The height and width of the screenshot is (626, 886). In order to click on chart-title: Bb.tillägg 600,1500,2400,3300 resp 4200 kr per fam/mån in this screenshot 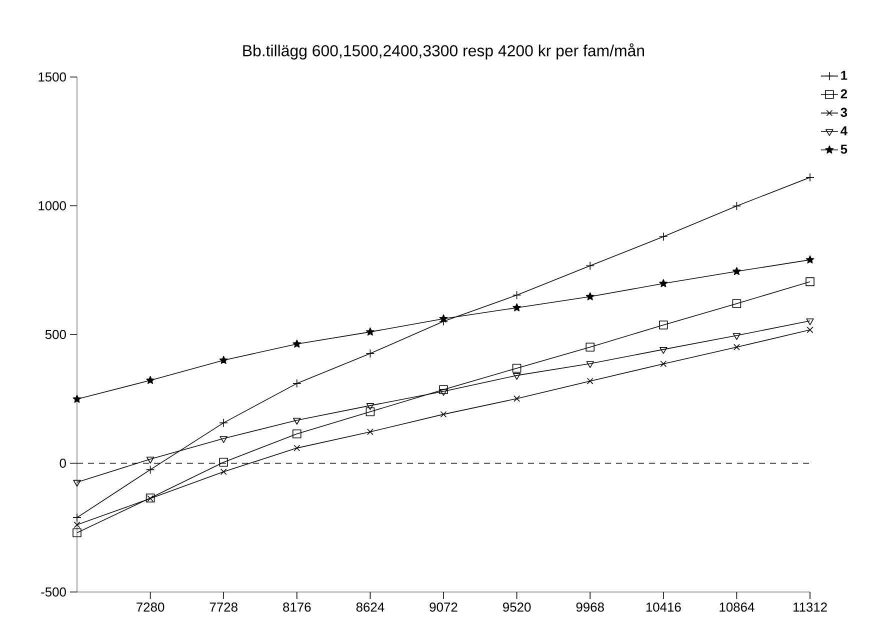, I will do `click(443, 51)`.